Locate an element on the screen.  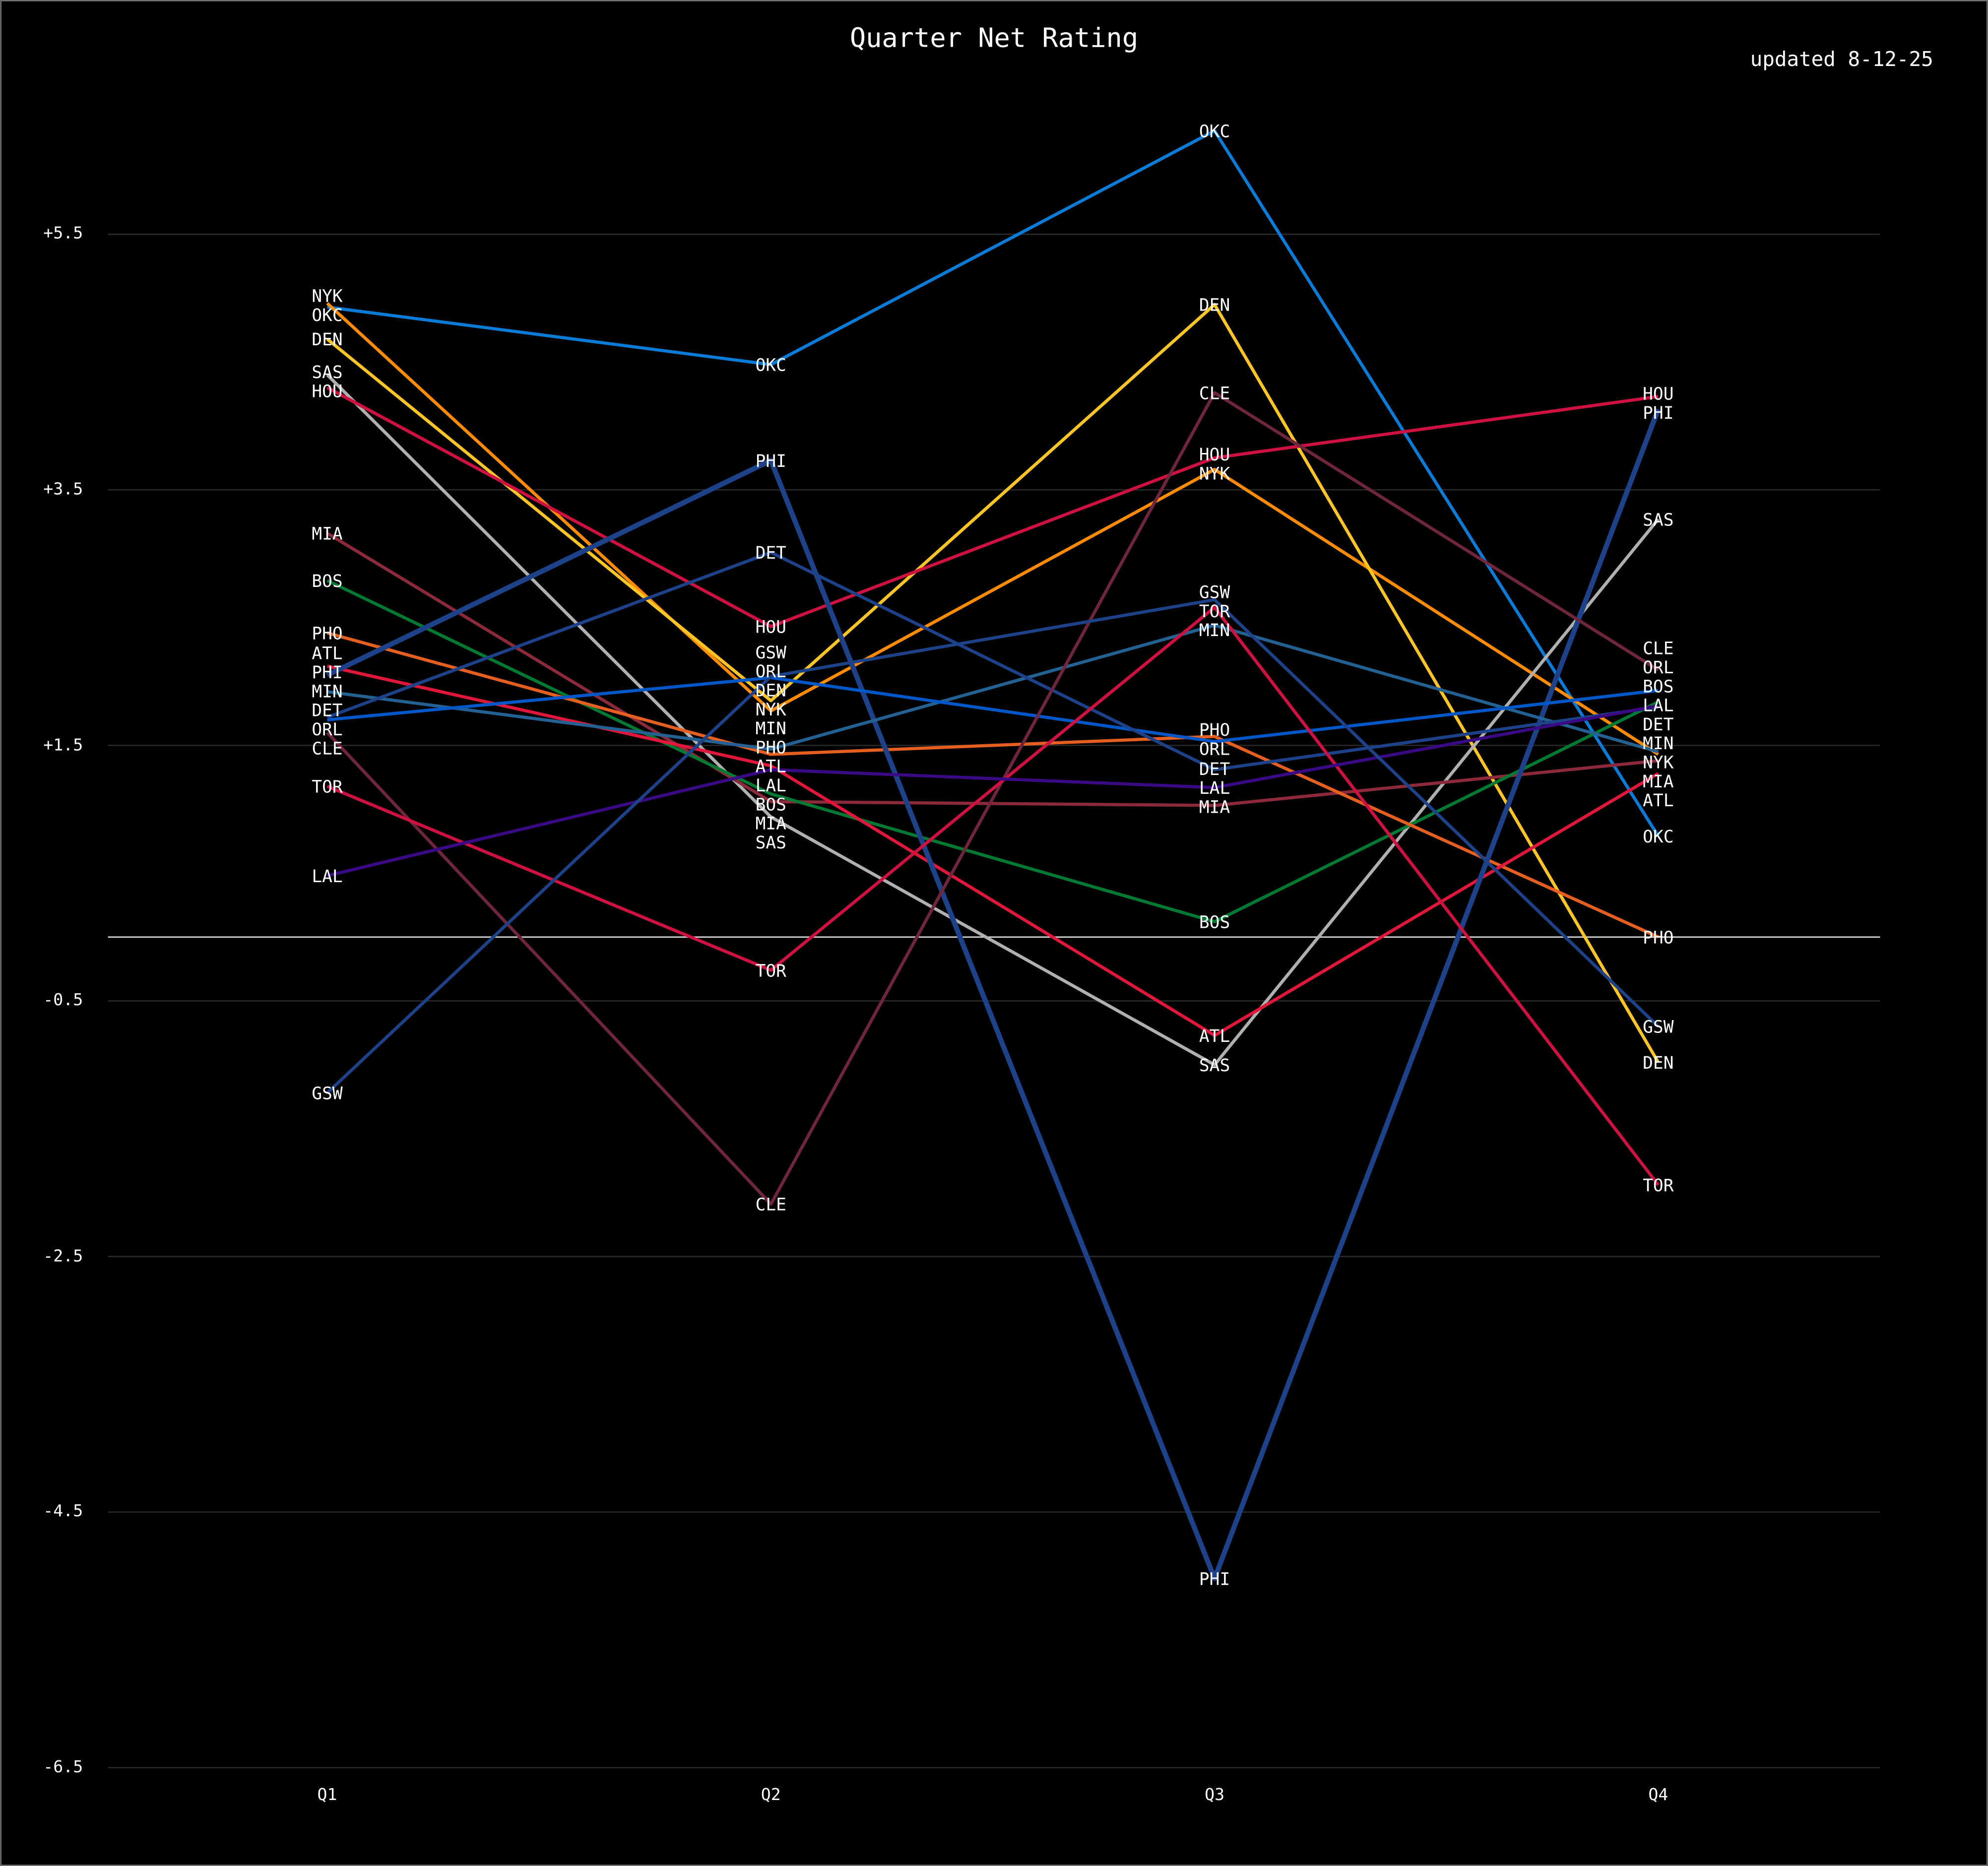
x-tick-label: Q1 is located at coordinates (327, 1794).